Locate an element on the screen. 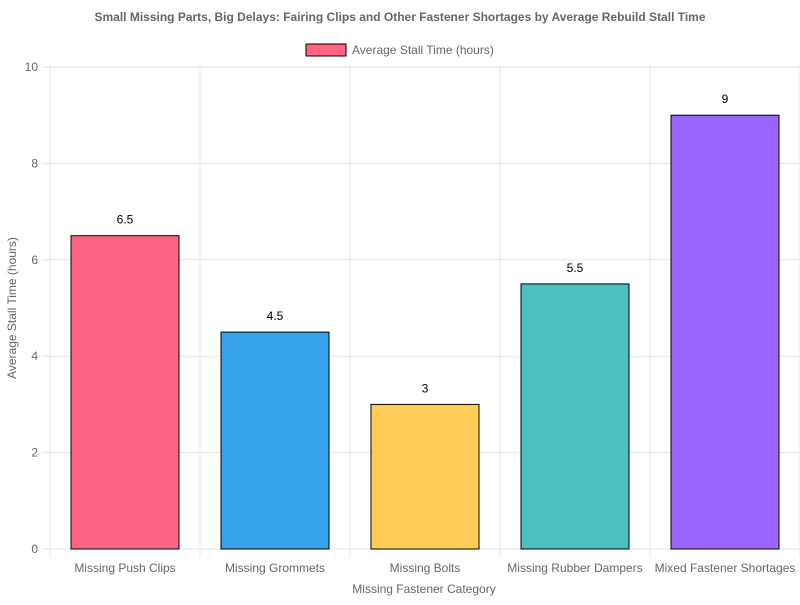 This screenshot has height=605, width=800. y-tick-label: 6 is located at coordinates (34, 260).